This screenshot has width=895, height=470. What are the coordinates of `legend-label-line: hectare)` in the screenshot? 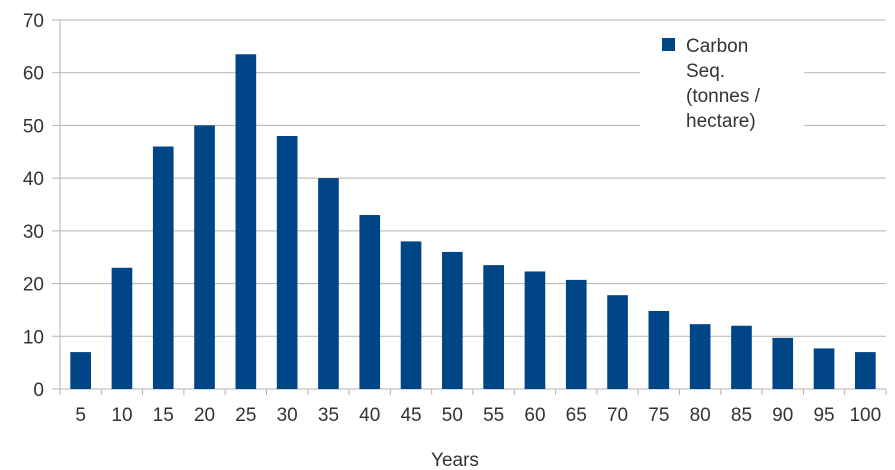 It's located at (721, 121).